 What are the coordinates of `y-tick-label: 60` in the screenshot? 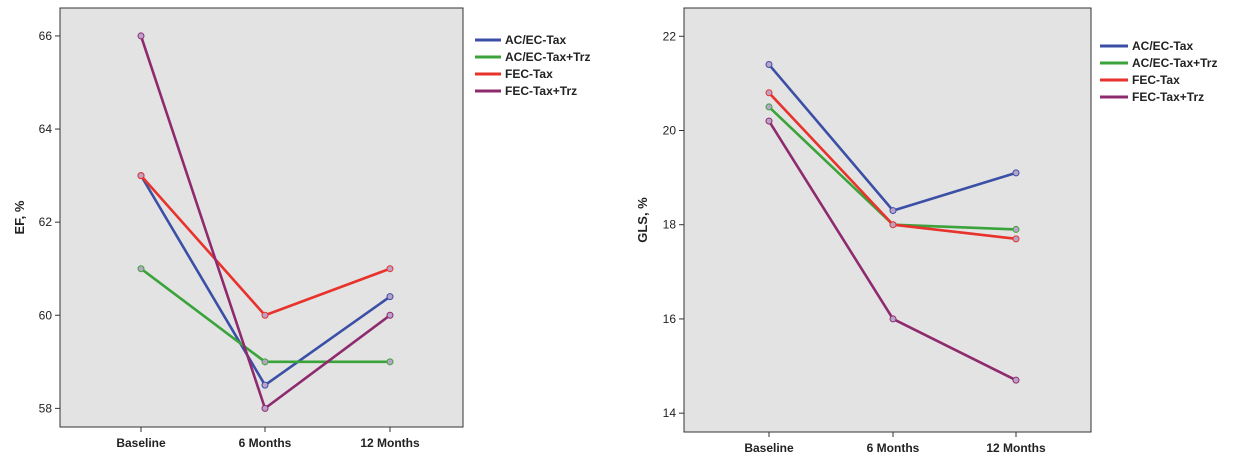 It's located at (46, 315).